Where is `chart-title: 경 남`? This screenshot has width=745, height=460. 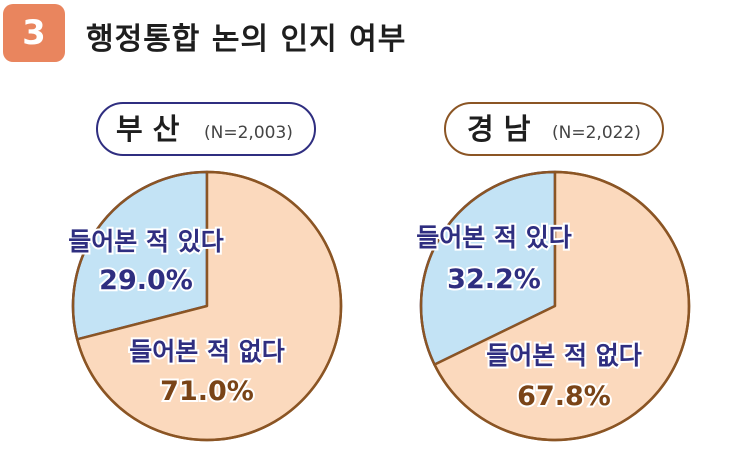
chart-title: 경 남 is located at coordinates (499, 129).